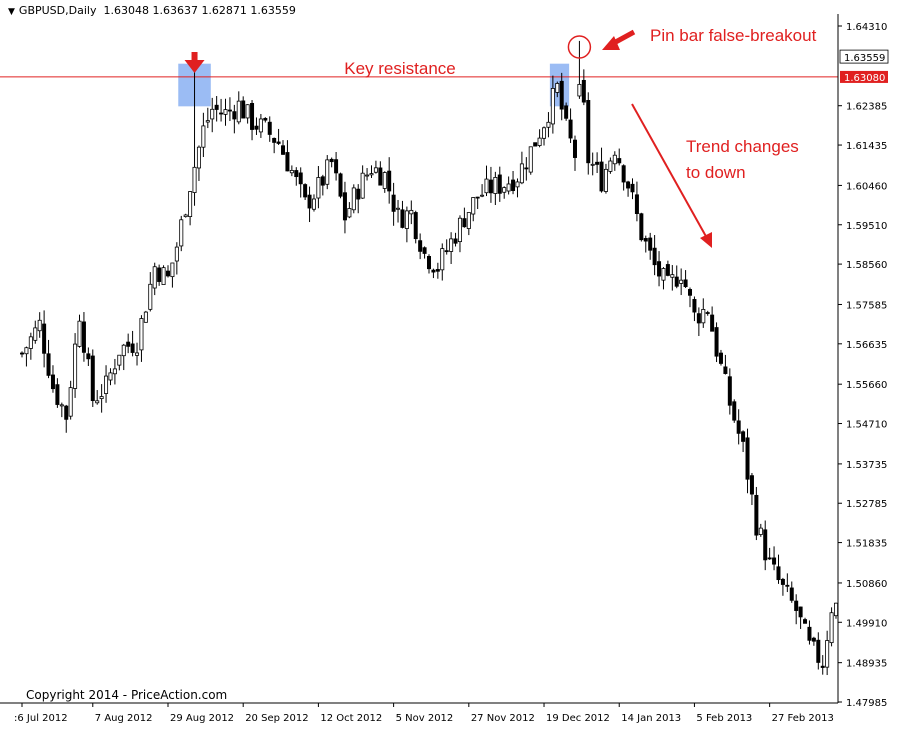 This screenshot has height=732, width=911. What do you see at coordinates (866, 465) in the screenshot?
I see `price-tick-label: 1.53735` at bounding box center [866, 465].